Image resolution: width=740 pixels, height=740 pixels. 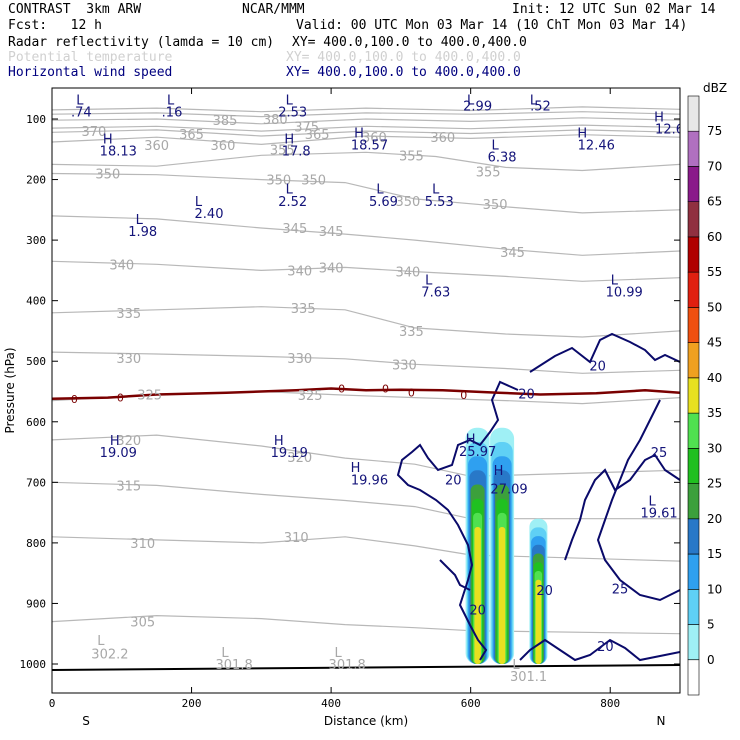 I want to click on colorbar-label: 20, so click(x=714, y=519).